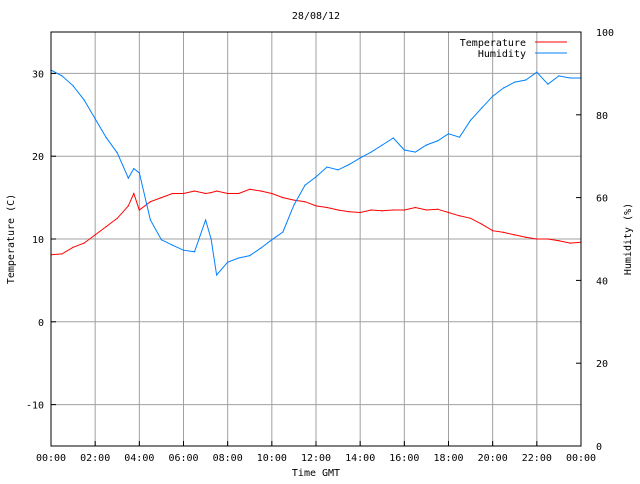 The image size is (640, 484). I want to click on x-tick-label: 06:00, so click(183, 458).